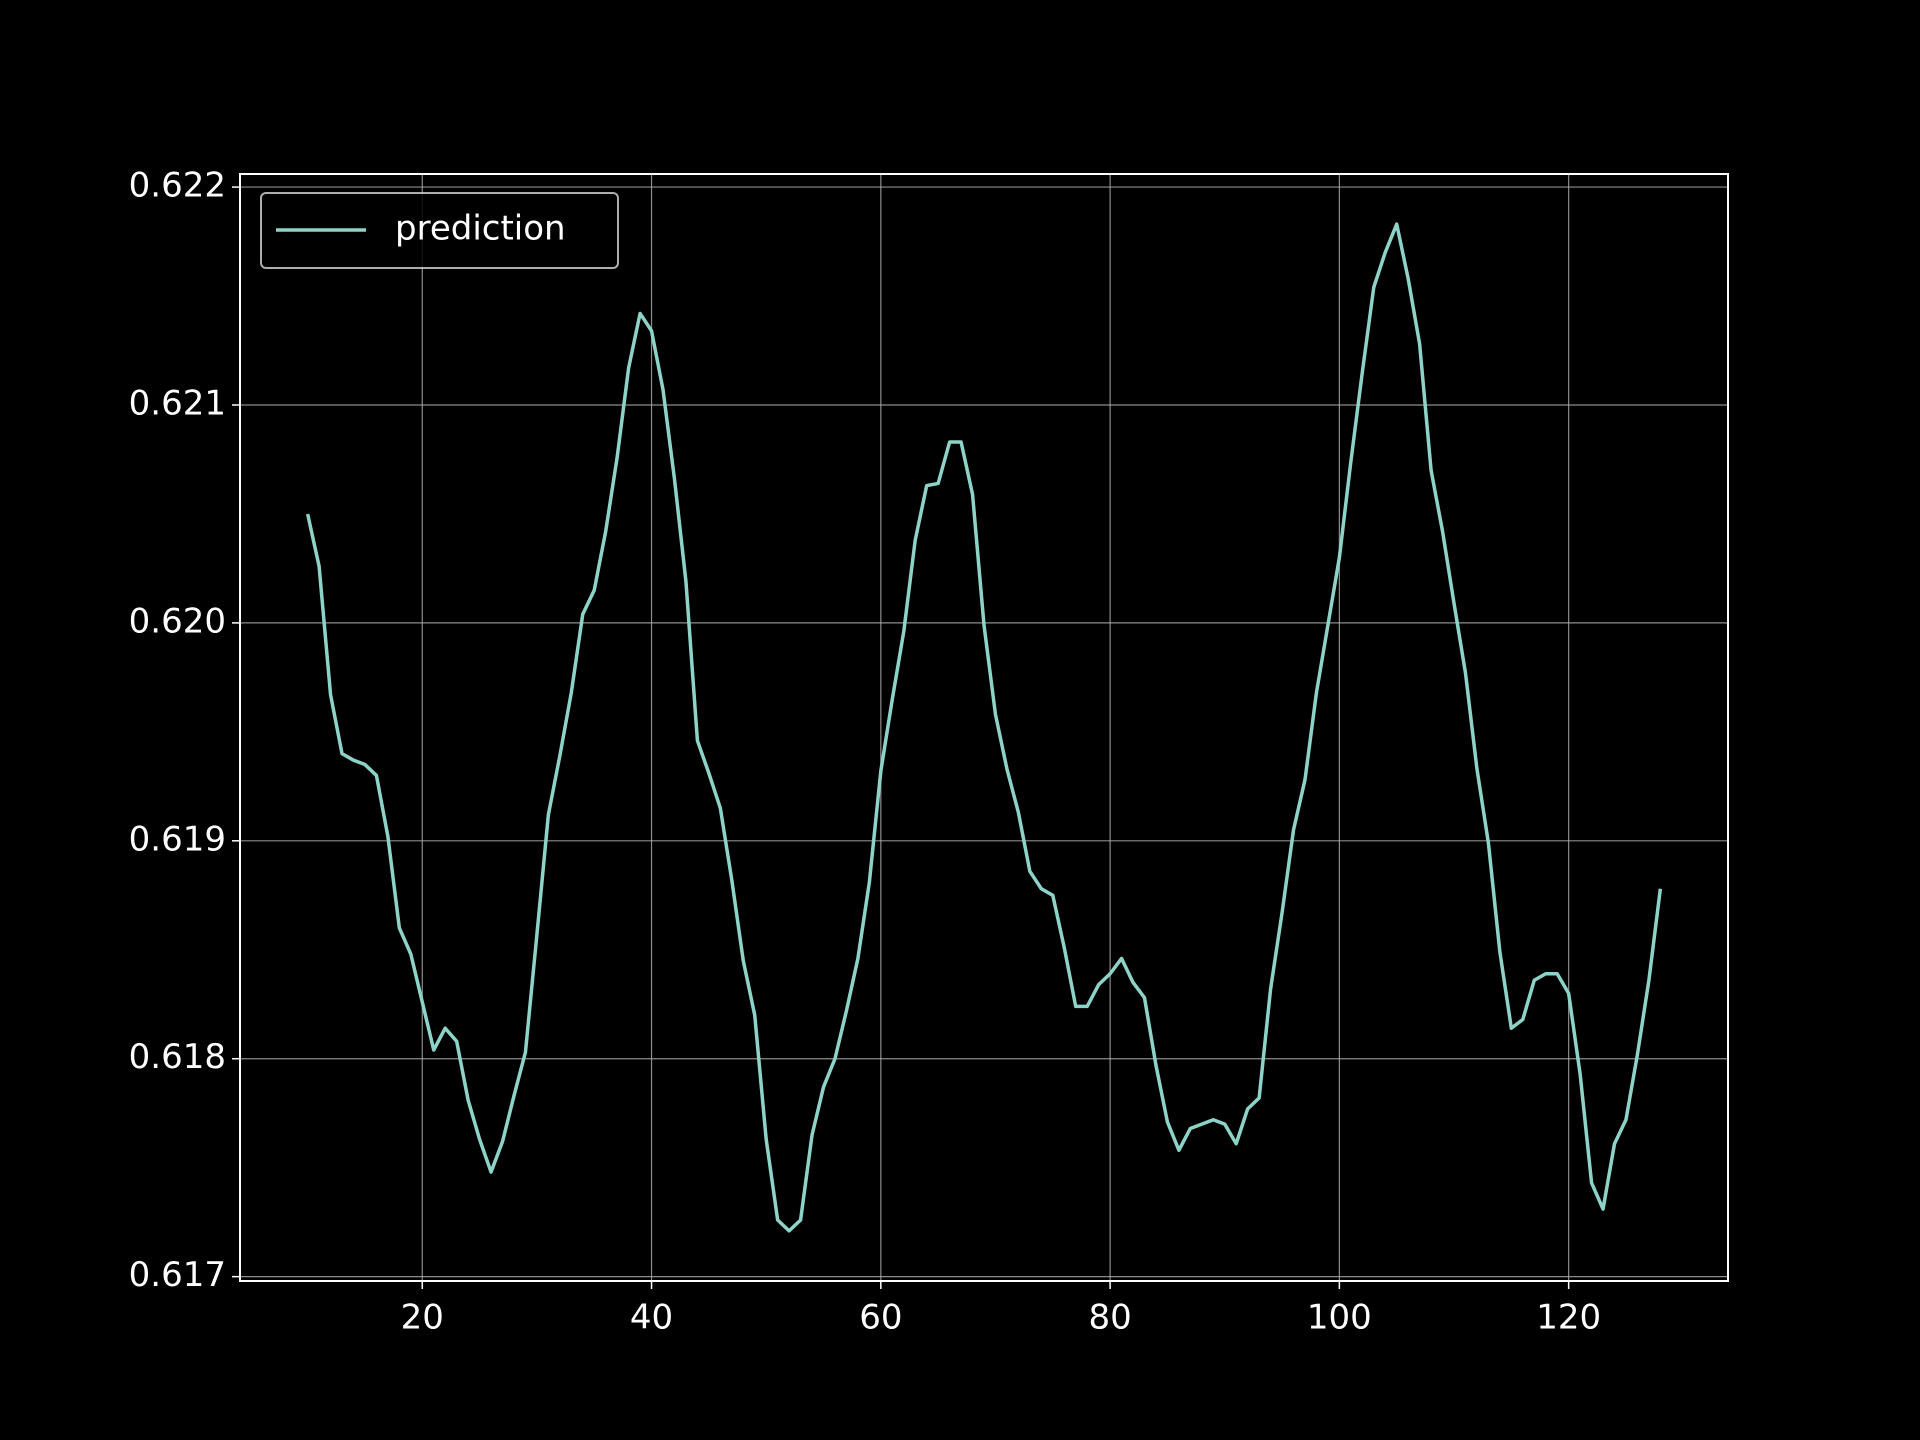  I want to click on legend-label: prediction, so click(480, 229).